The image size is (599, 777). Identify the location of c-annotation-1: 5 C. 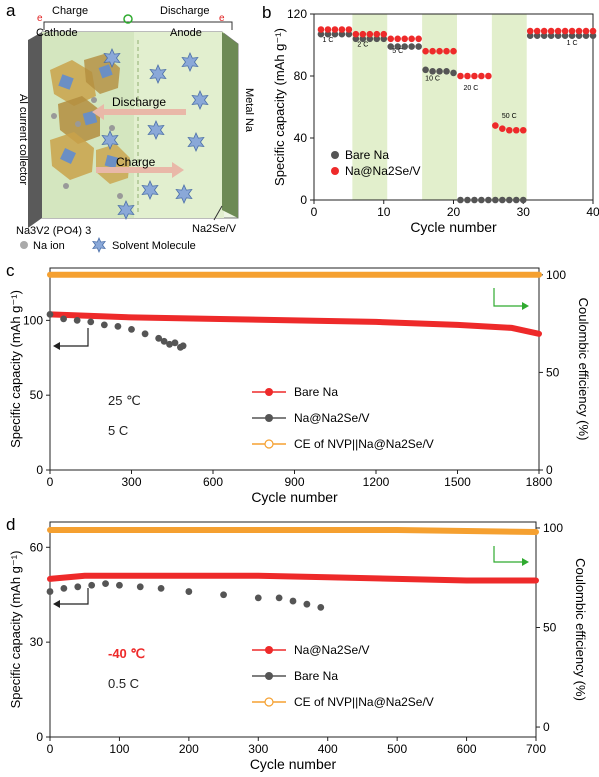
(118, 430).